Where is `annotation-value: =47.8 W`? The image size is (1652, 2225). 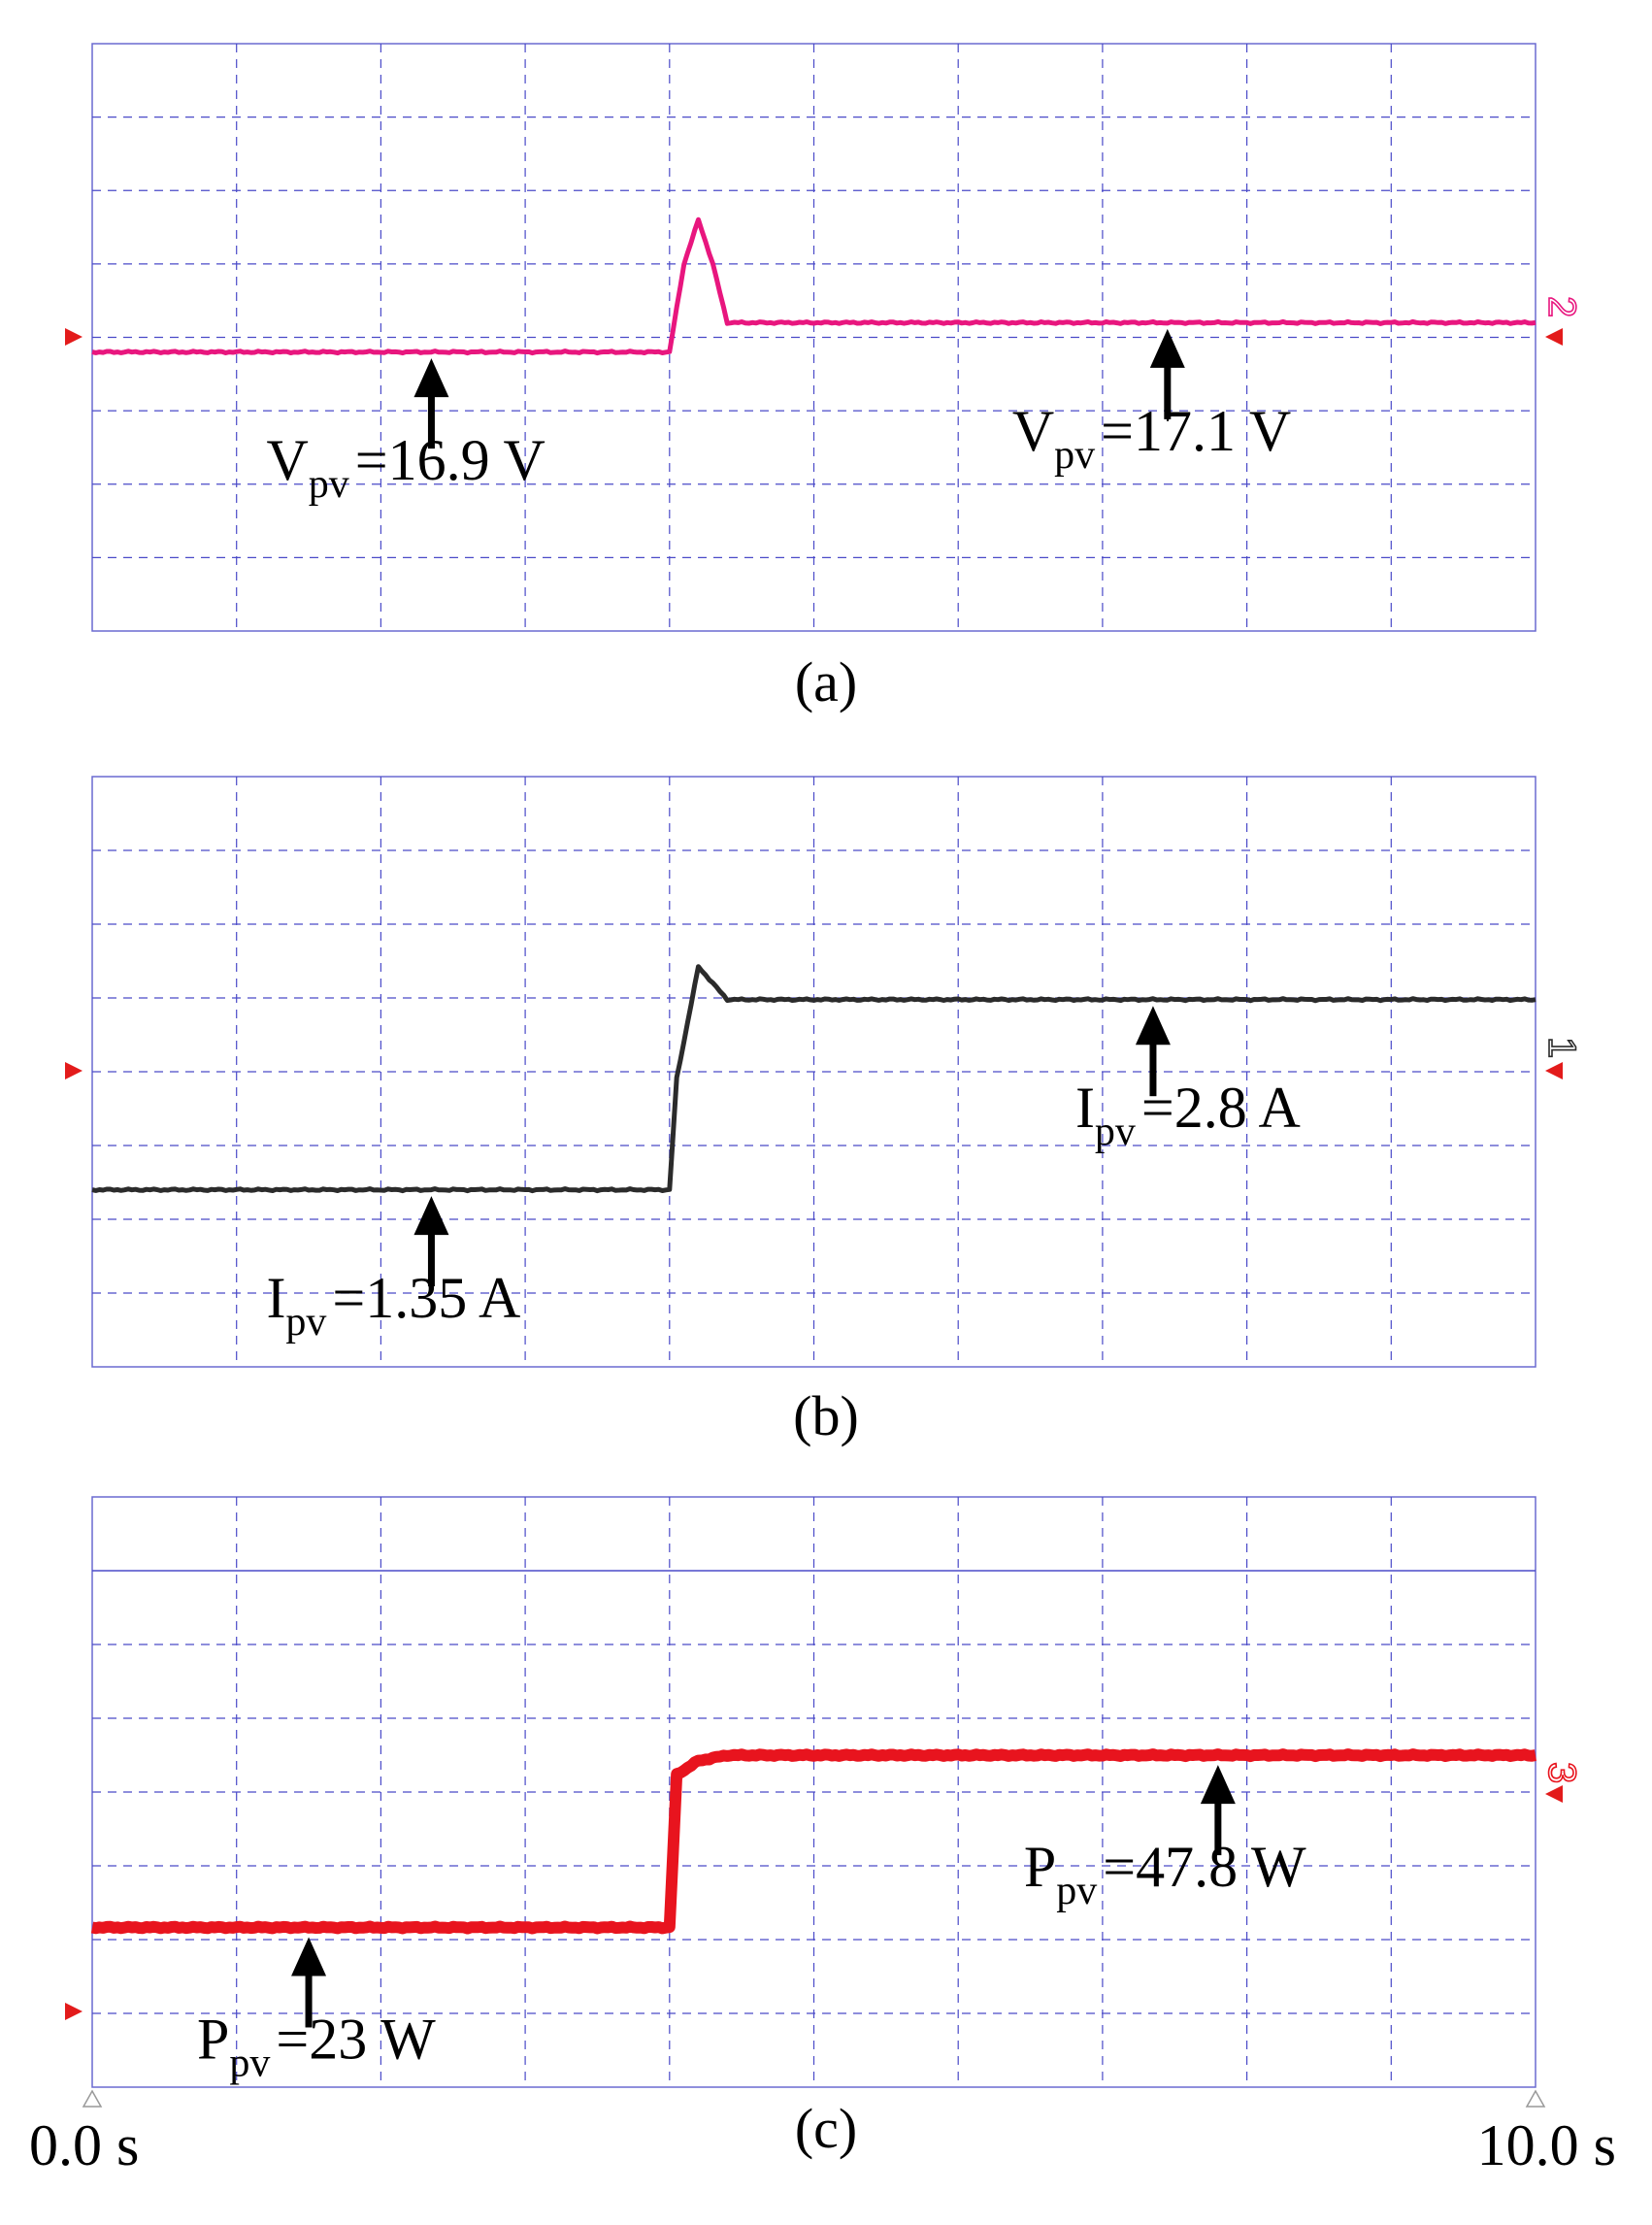 annotation-value: =47.8 W is located at coordinates (1204, 1867).